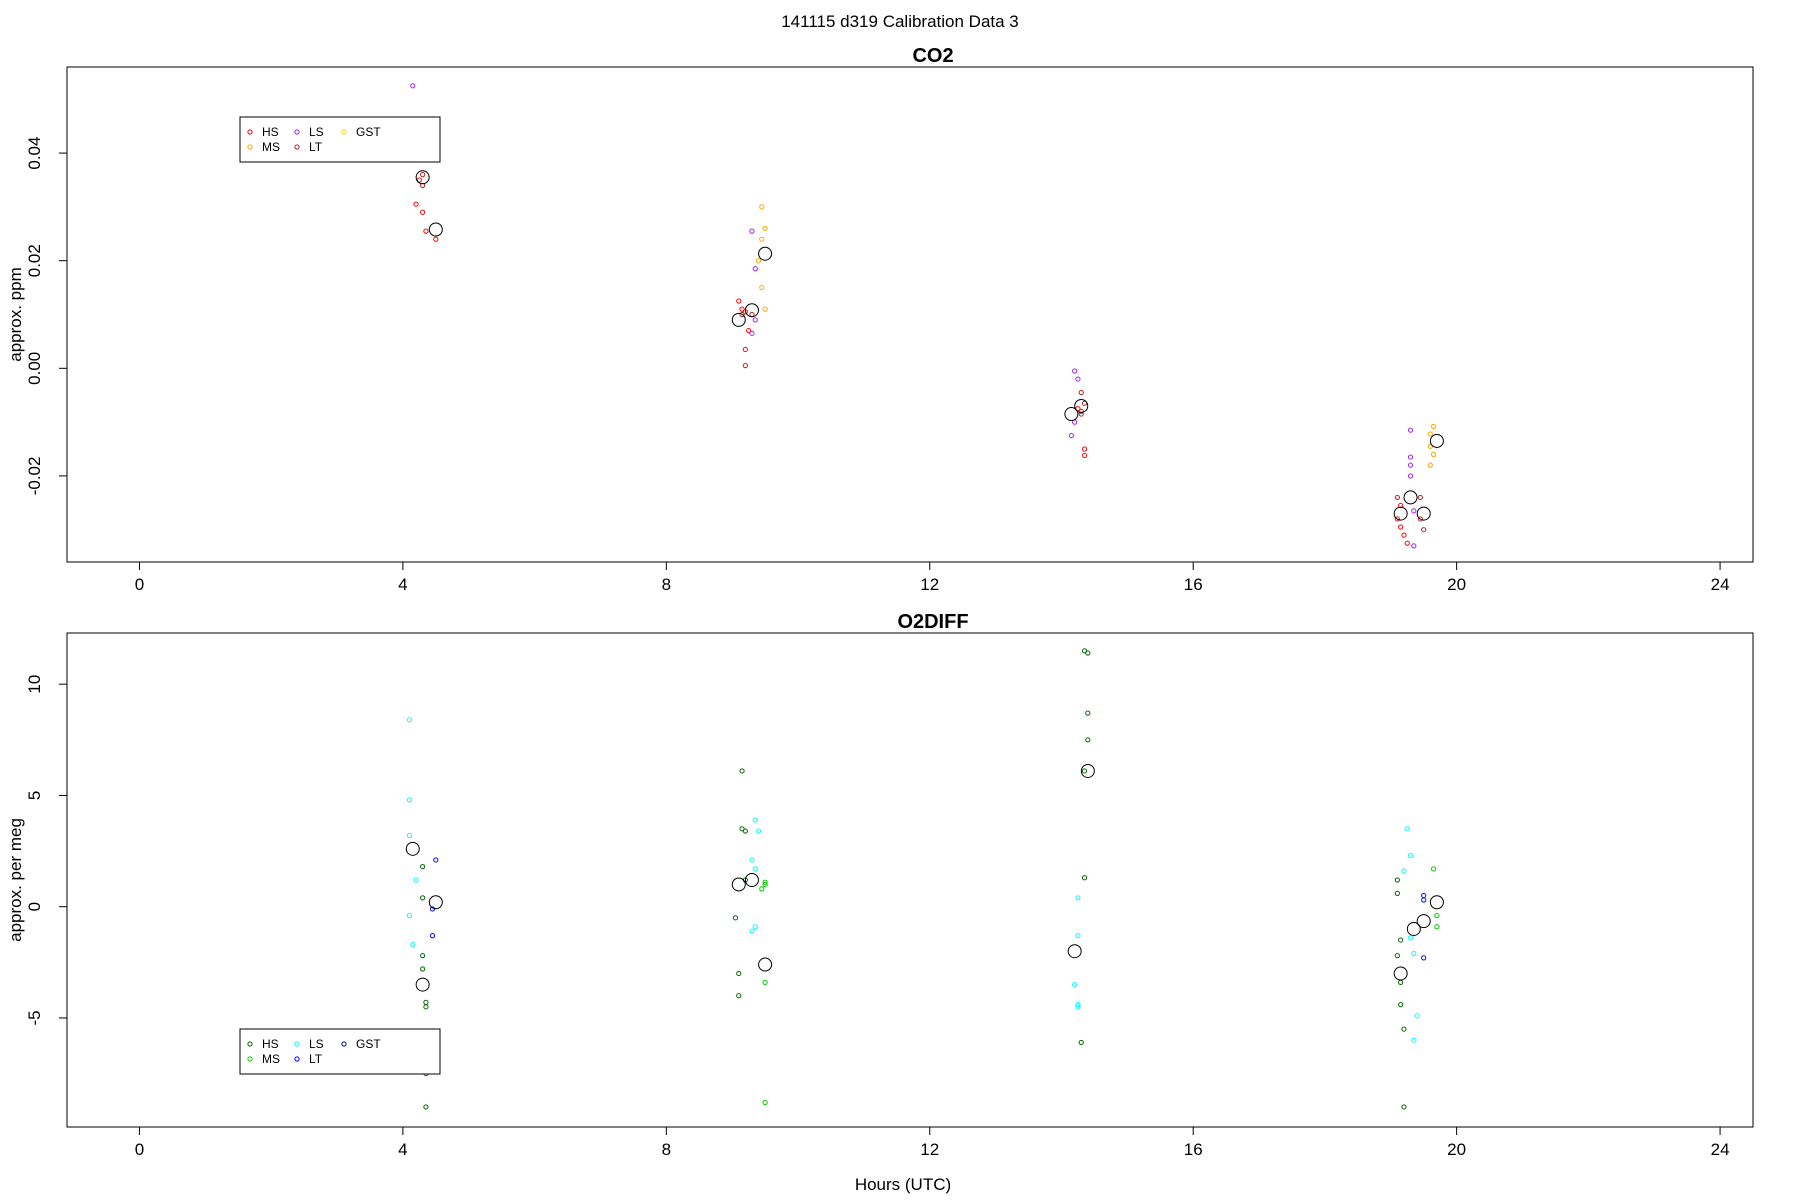 This screenshot has height=1200, width=1800. What do you see at coordinates (340, 1051) in the screenshot?
I see `legend-box` at bounding box center [340, 1051].